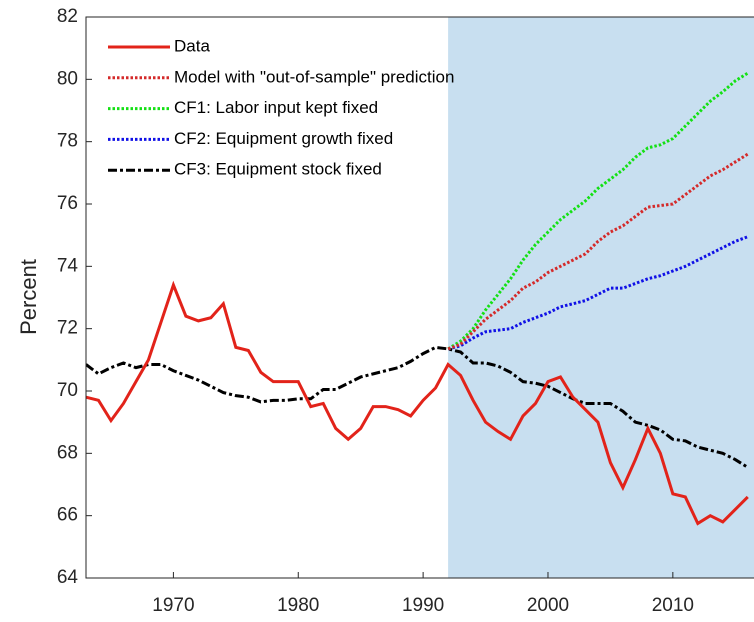 The width and height of the screenshot is (754, 622). What do you see at coordinates (68, 577) in the screenshot?
I see `y-tick-label: 64` at bounding box center [68, 577].